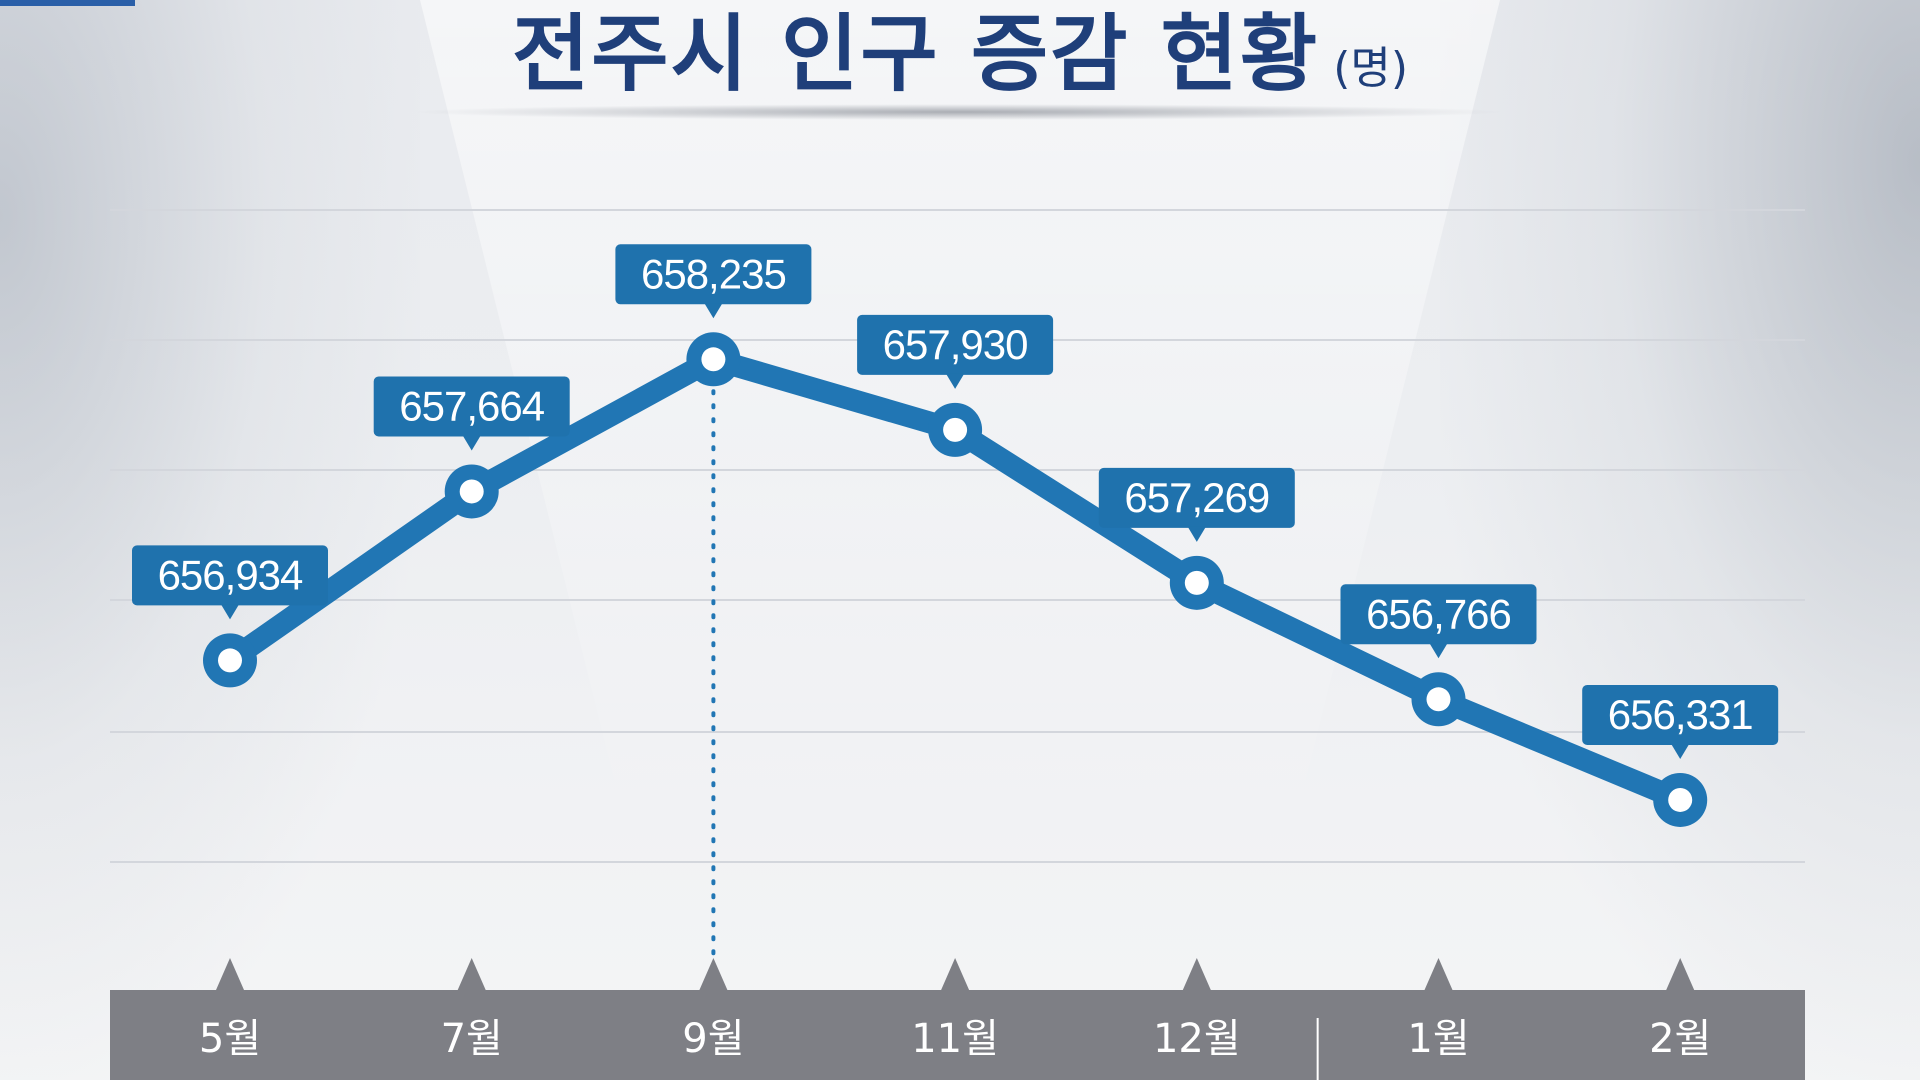 This screenshot has width=1920, height=1080. I want to click on data-label-2: 658,235, so click(713, 273).